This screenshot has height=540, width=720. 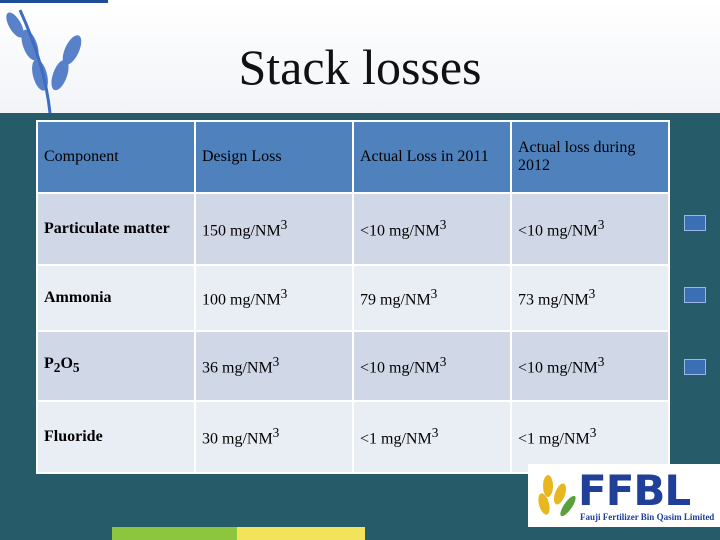 I want to click on subscript: 2, so click(x=57, y=368).